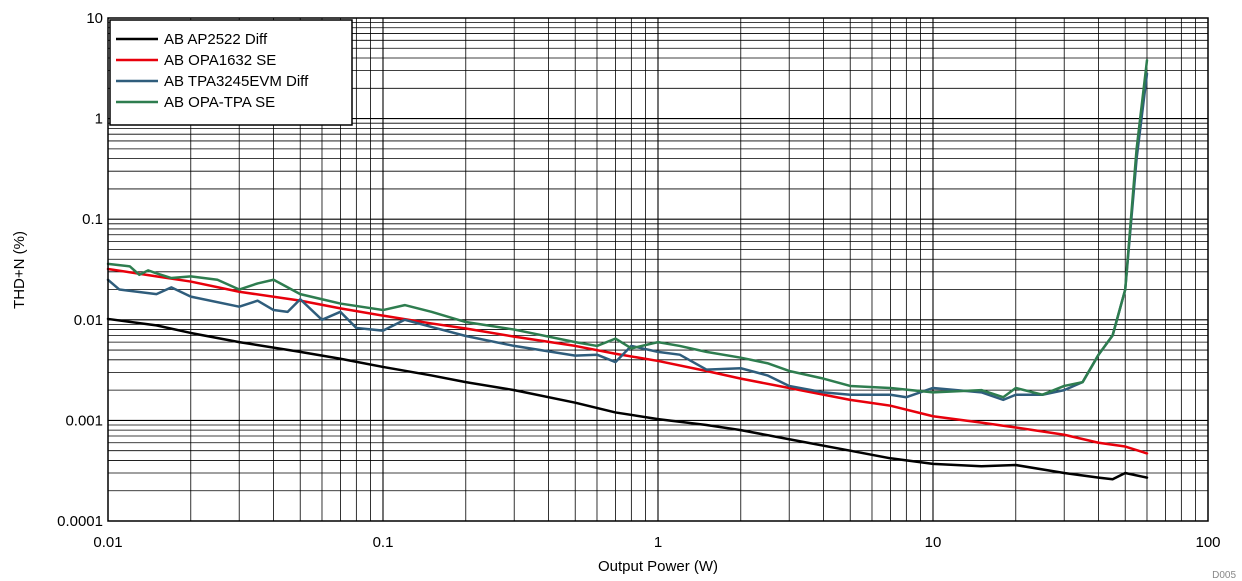 Image resolution: width=1242 pixels, height=581 pixels. I want to click on figure-id: D005, so click(1224, 575).